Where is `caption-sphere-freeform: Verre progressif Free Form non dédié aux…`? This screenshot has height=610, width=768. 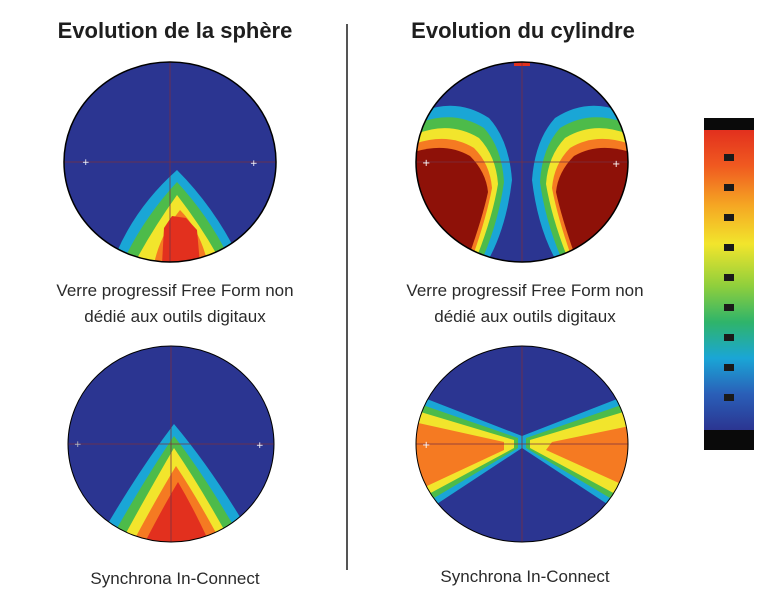 caption-sphere-freeform: Verre progressif Free Form non dédié aux… is located at coordinates (175, 304).